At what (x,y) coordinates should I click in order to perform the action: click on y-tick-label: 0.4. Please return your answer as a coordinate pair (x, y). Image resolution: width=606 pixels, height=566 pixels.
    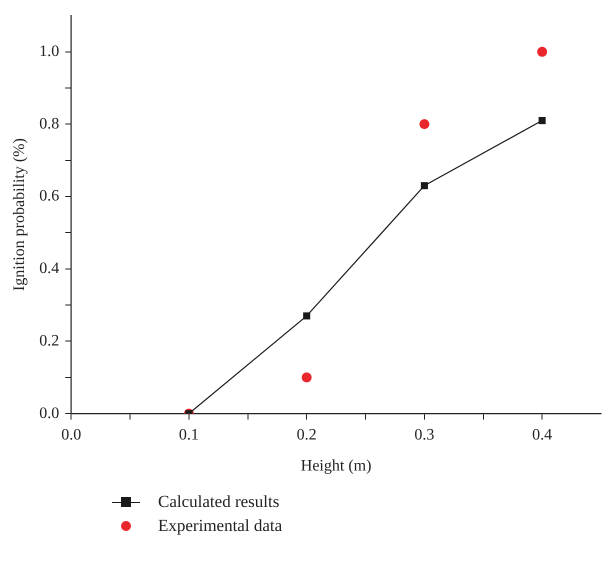
    Looking at the image, I should click on (49, 269).